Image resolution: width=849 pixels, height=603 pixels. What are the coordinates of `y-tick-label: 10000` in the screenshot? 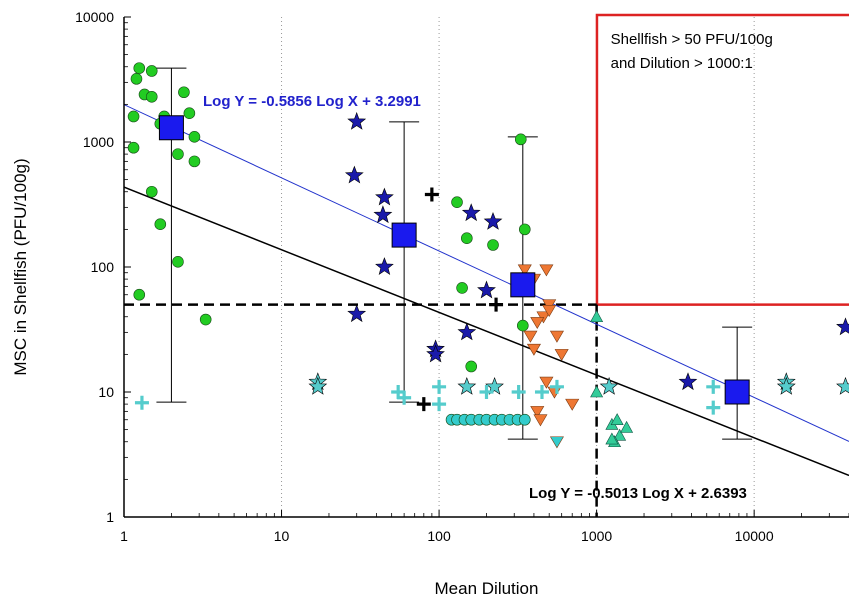 It's located at (94, 17).